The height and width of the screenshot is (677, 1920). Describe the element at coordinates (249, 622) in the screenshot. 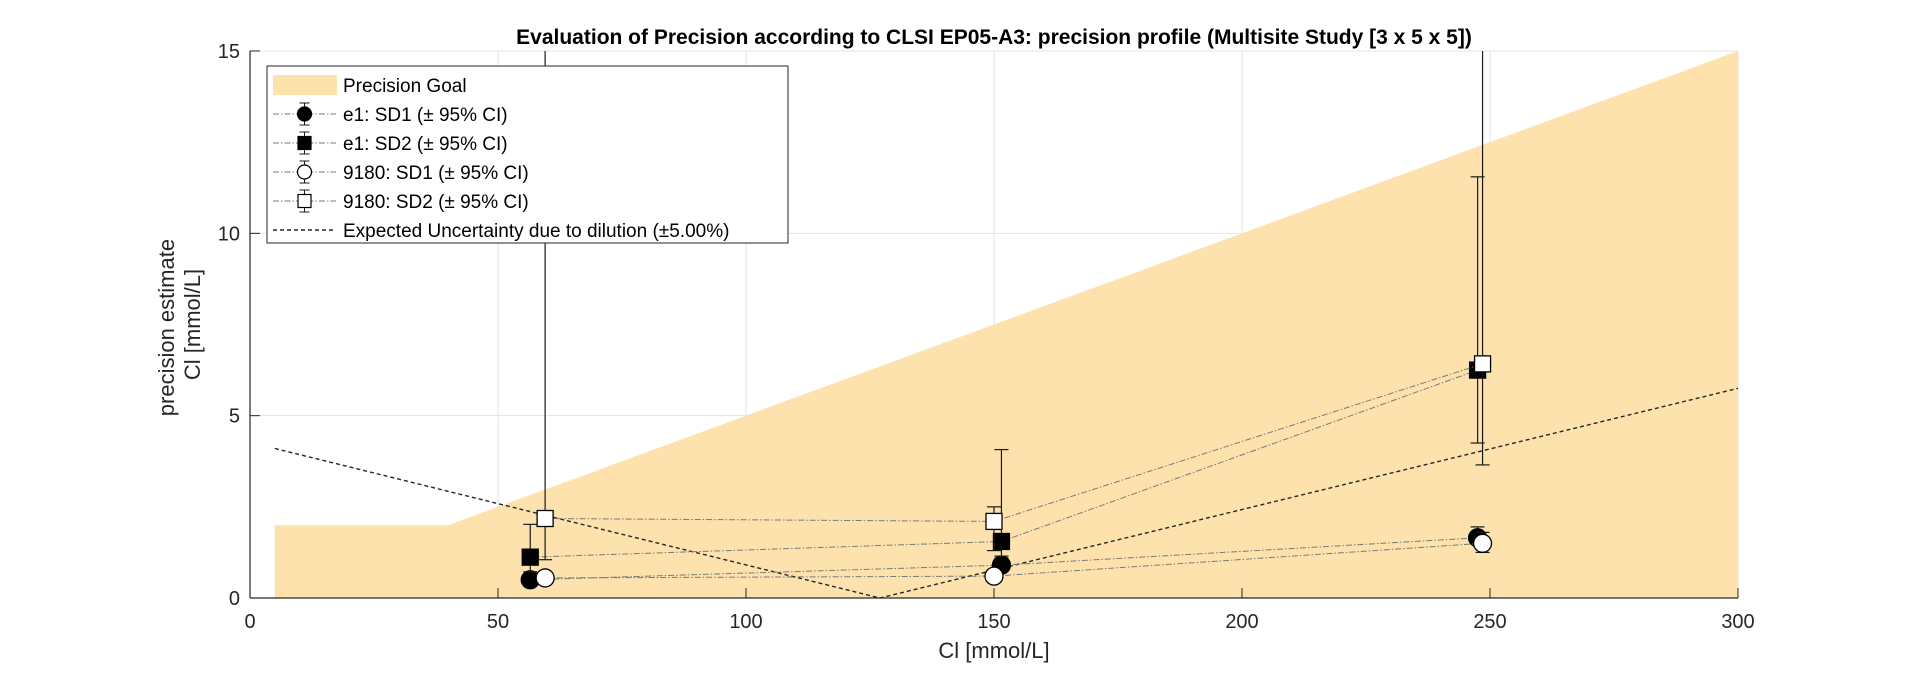

I see `x-tick-label: 0` at that location.